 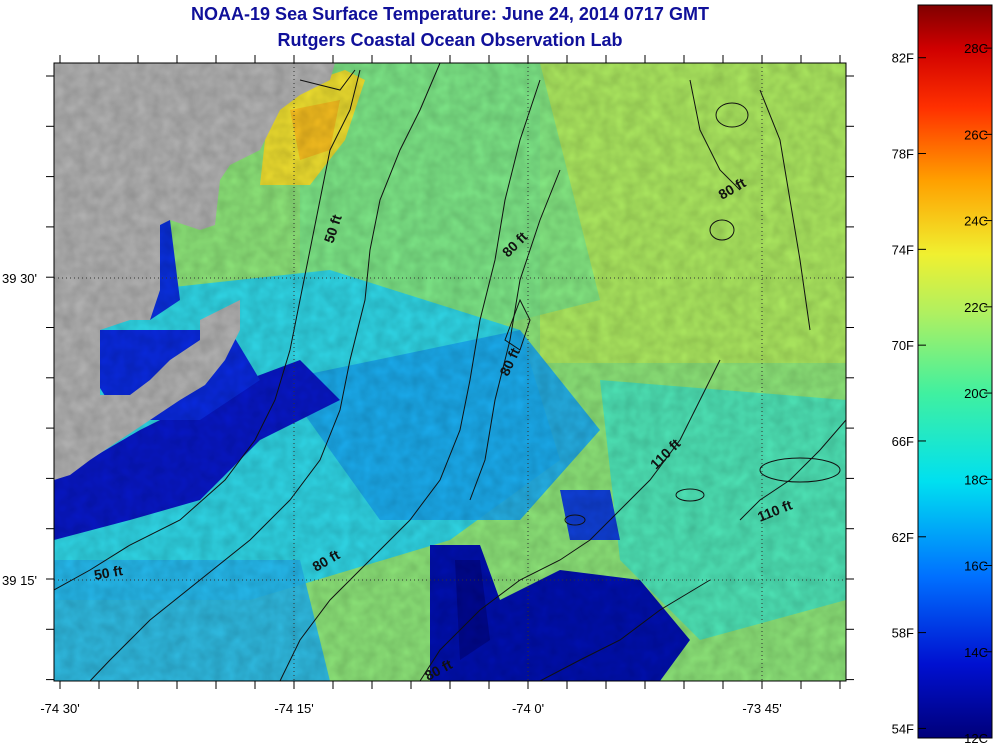 What do you see at coordinates (450, 40) in the screenshot?
I see `map-subtitle: Rutgers Coastal Ocean Observation Lab` at bounding box center [450, 40].